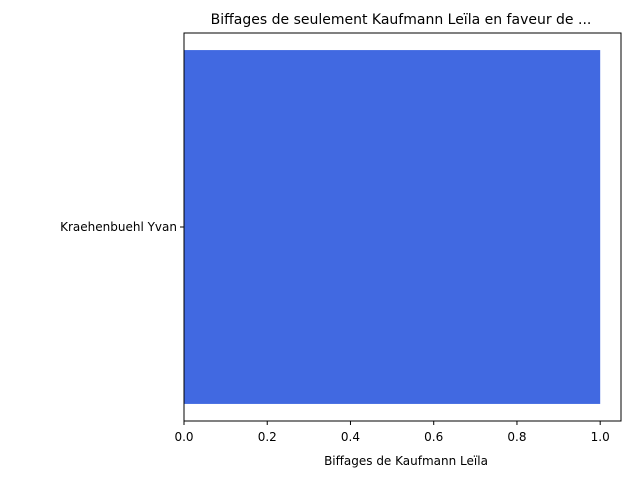 This screenshot has width=640, height=480. What do you see at coordinates (516, 437) in the screenshot?
I see `x-tick-label: 0.8` at bounding box center [516, 437].